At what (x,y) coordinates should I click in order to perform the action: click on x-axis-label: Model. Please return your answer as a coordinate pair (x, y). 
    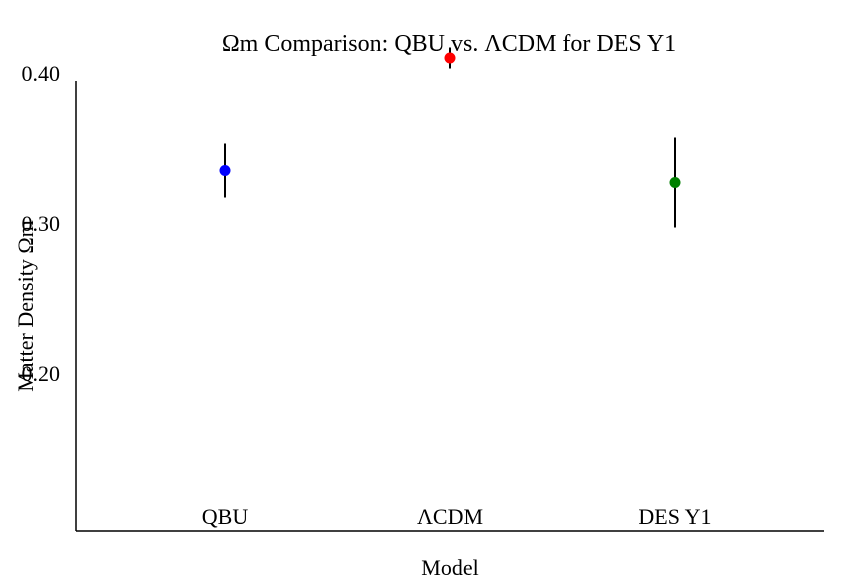
    Looking at the image, I should click on (449, 567).